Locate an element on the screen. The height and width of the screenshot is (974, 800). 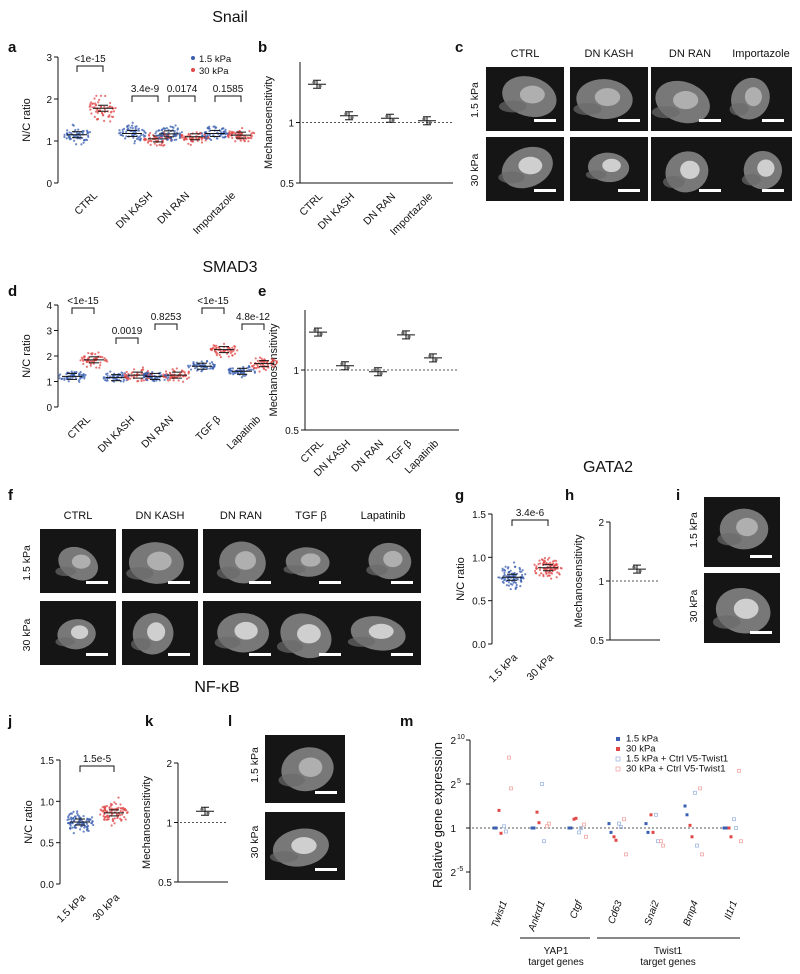
column-label-f: CTRL is located at coordinates (78, 516).